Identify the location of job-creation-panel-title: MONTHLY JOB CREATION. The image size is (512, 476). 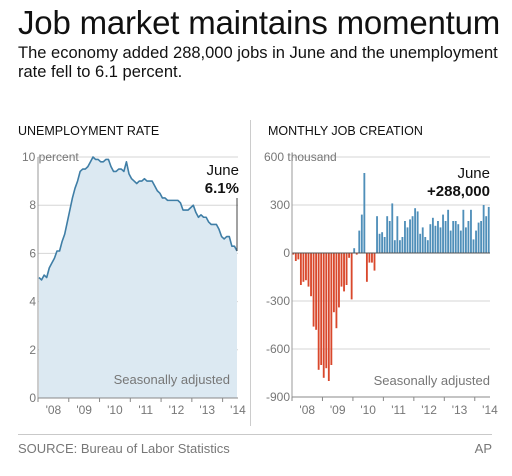
(345, 131).